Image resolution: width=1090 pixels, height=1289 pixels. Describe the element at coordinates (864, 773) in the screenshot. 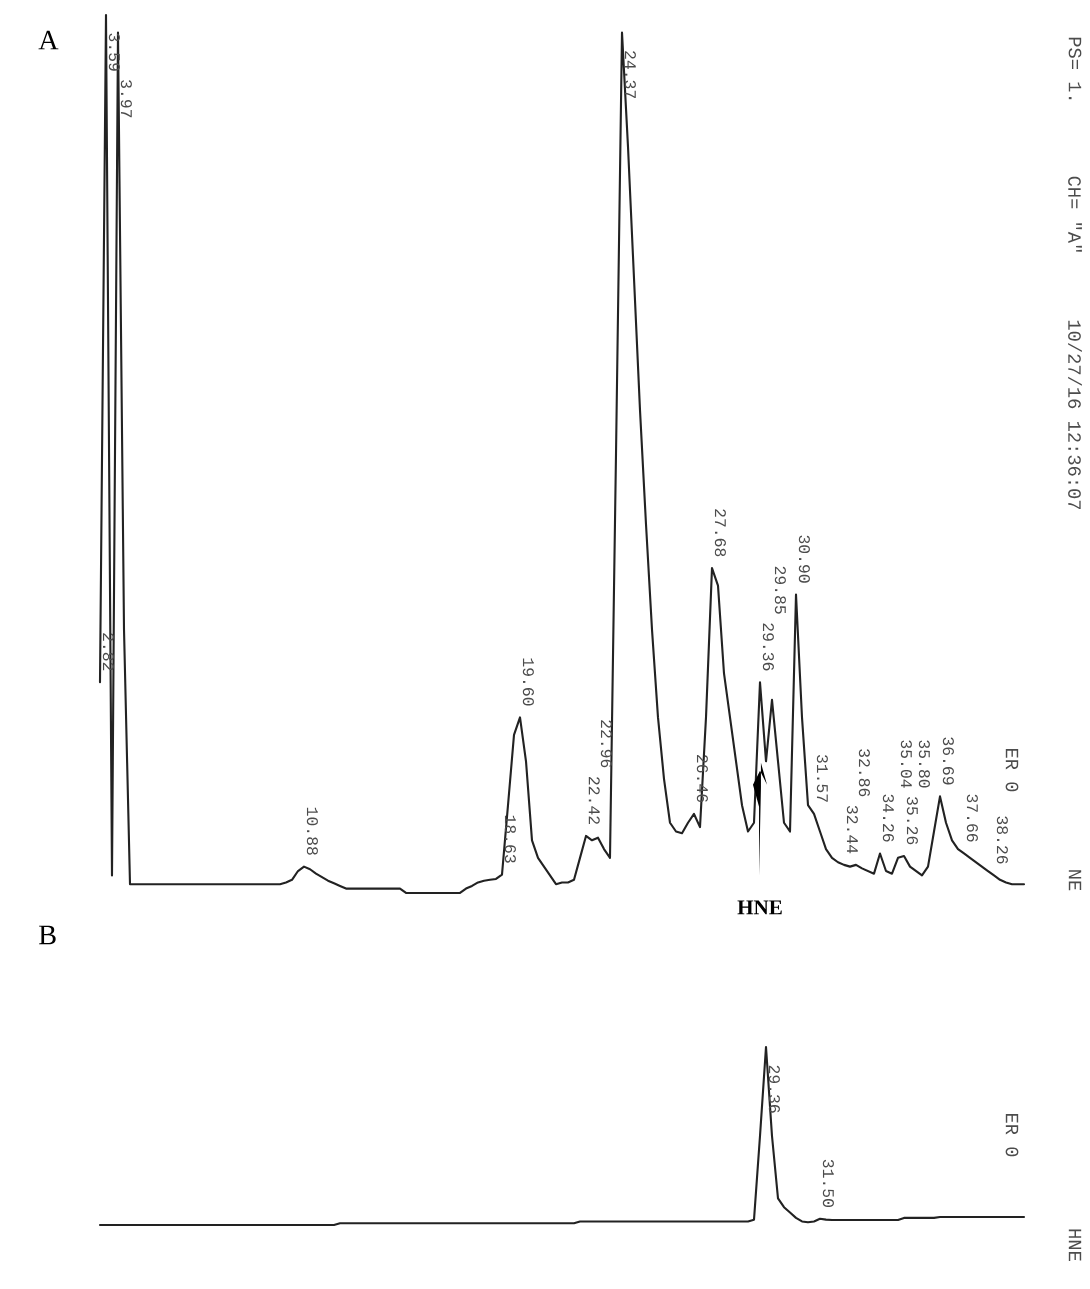

I see `annotation: 32.86` at that location.